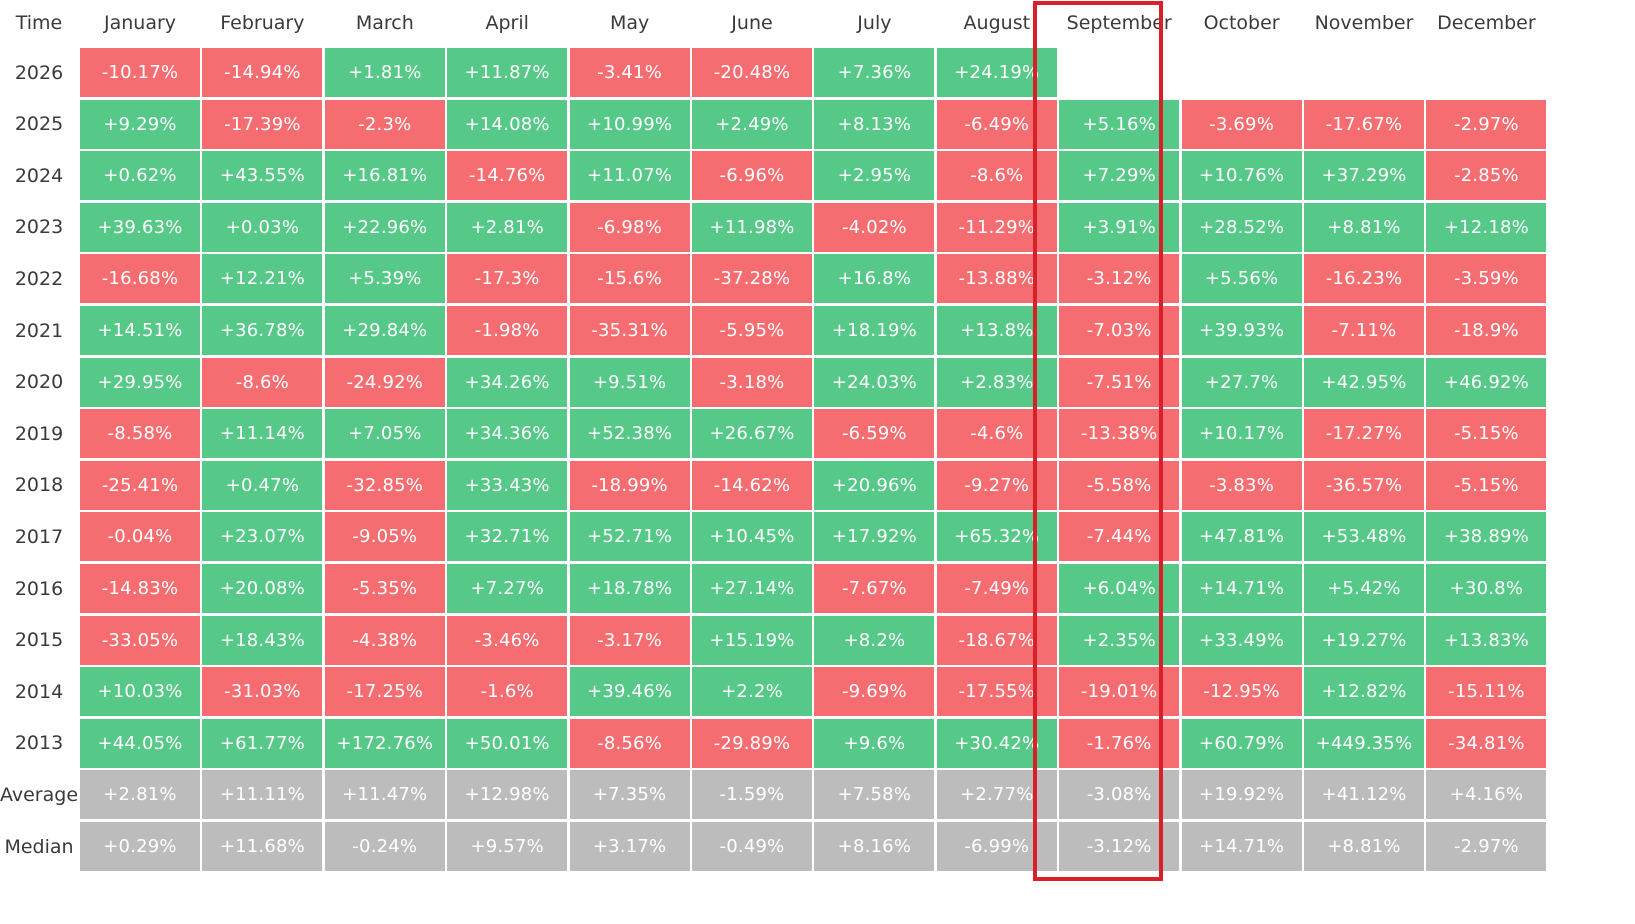  What do you see at coordinates (996, 227) in the screenshot?
I see `table-cell-2023-august: -11.29%` at bounding box center [996, 227].